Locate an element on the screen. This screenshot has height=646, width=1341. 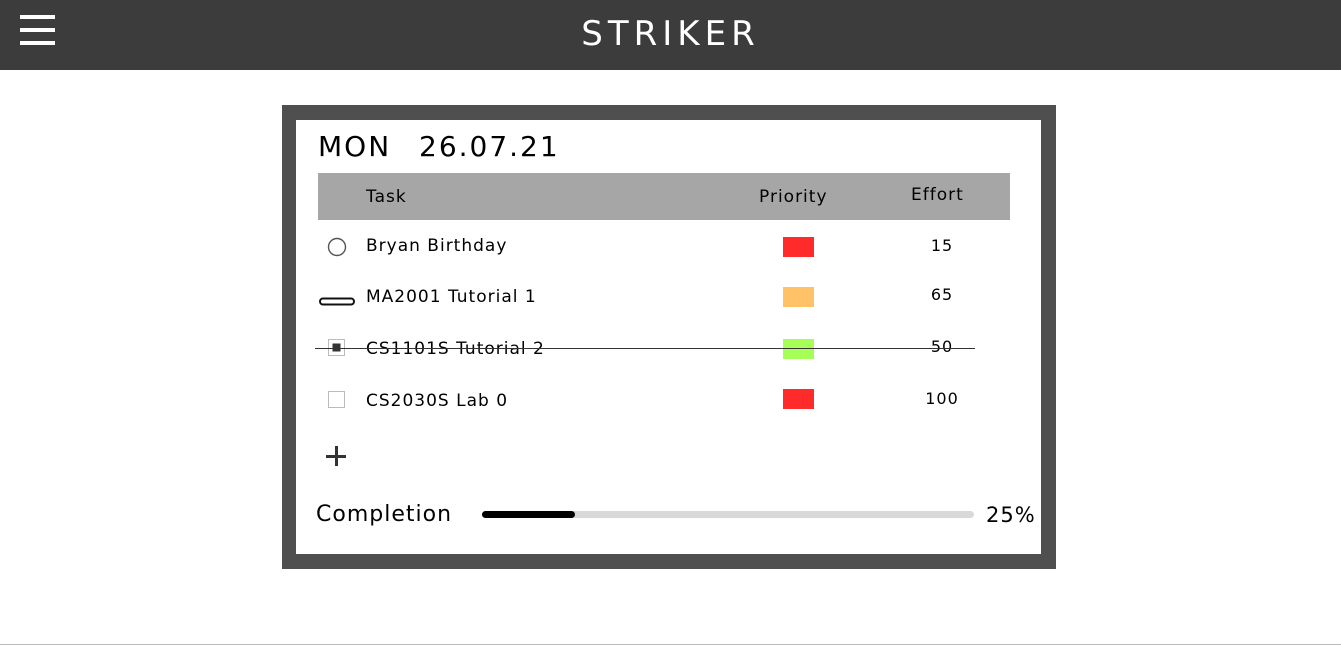
effort-value: 15 is located at coordinates (942, 245).